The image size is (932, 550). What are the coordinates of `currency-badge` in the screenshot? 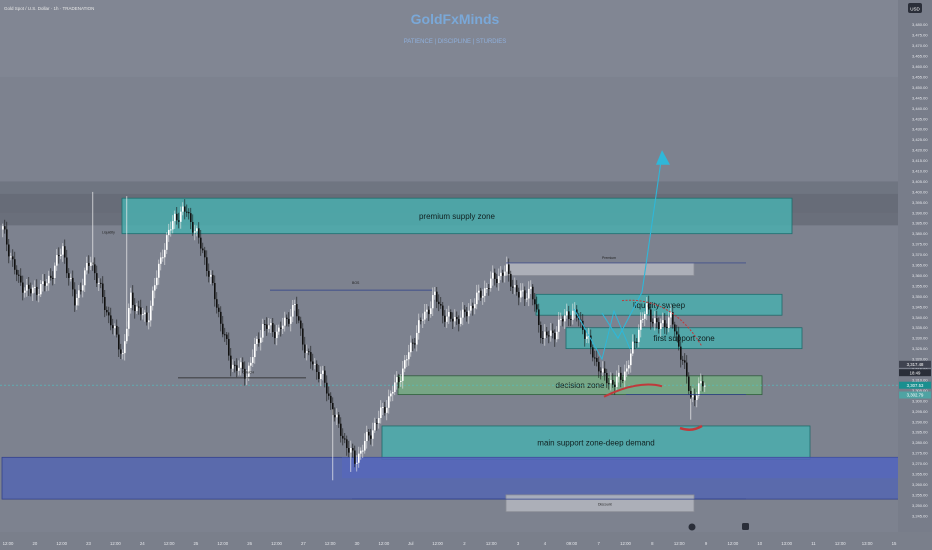 It's located at (915, 8).